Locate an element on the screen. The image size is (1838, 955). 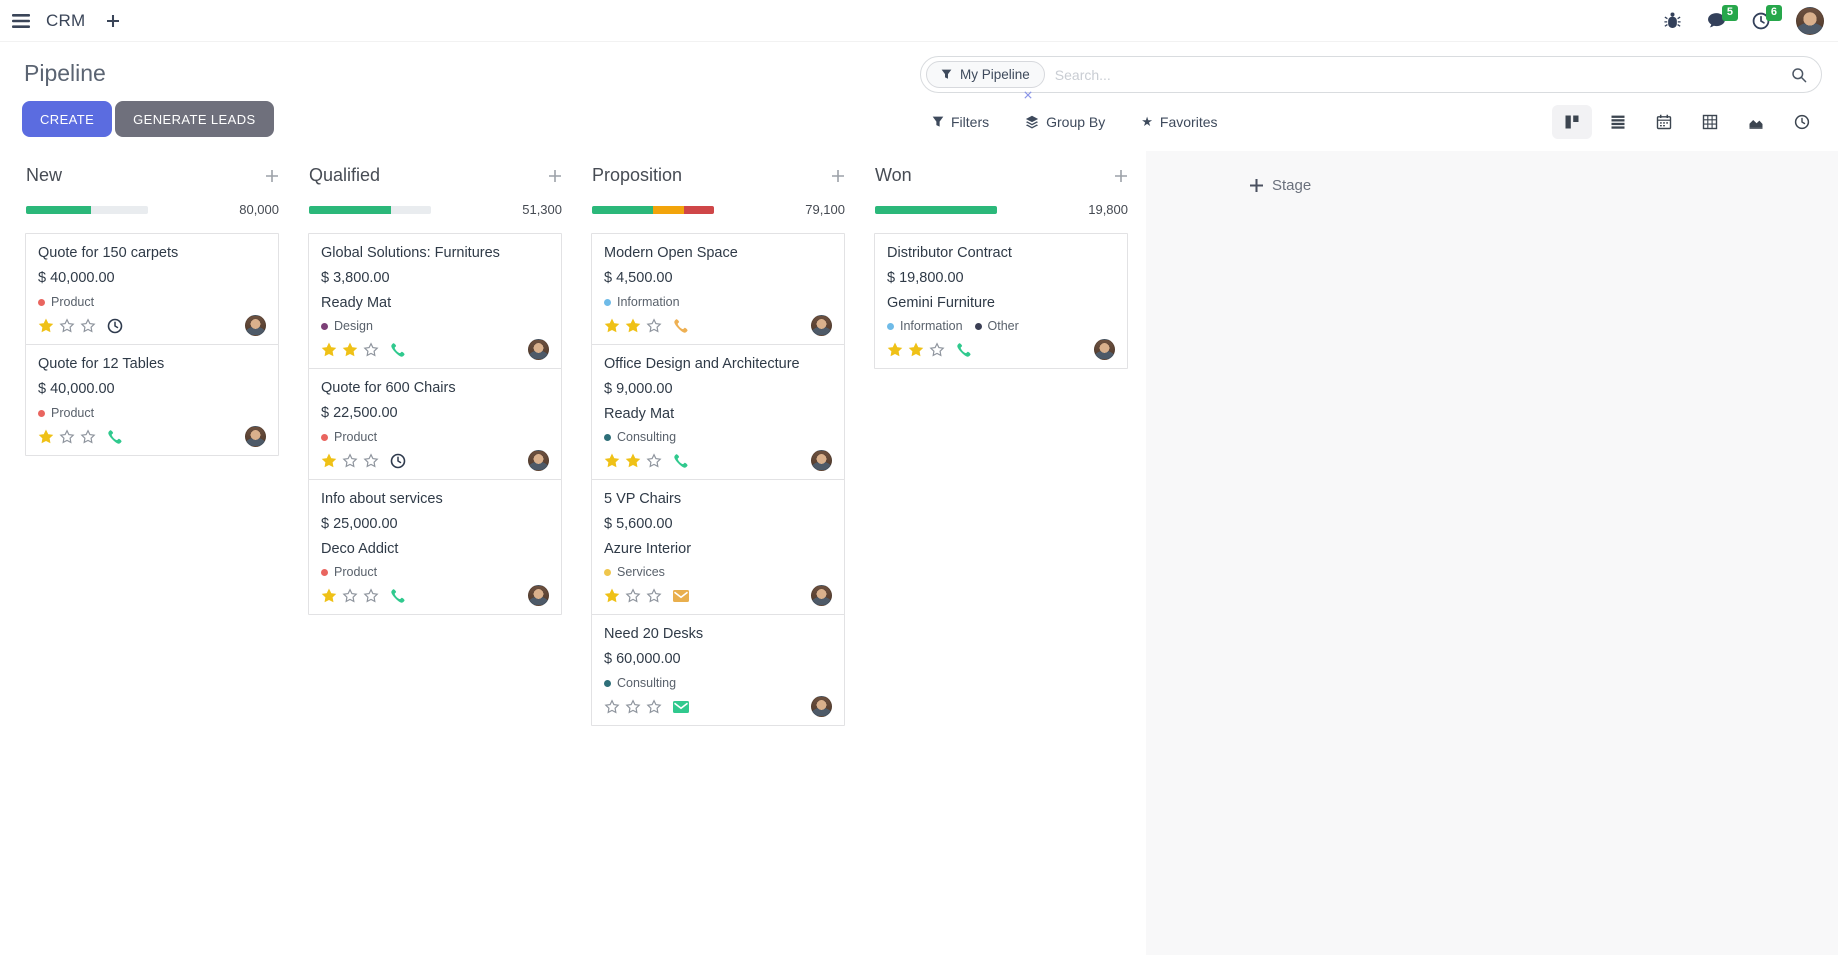
kanban-card: Modern Open Space $ 4,500.00 Information is located at coordinates (718, 289).